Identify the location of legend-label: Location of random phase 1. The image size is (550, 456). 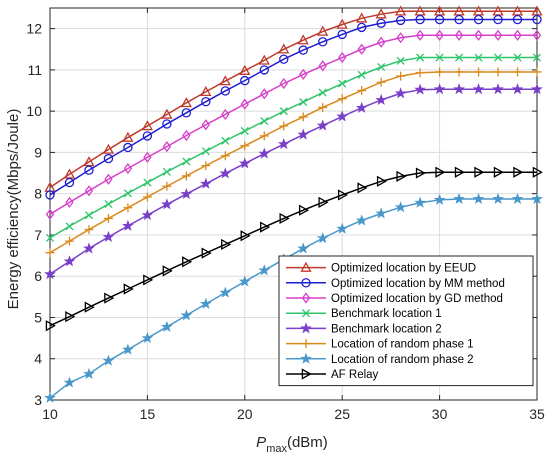
(402, 345).